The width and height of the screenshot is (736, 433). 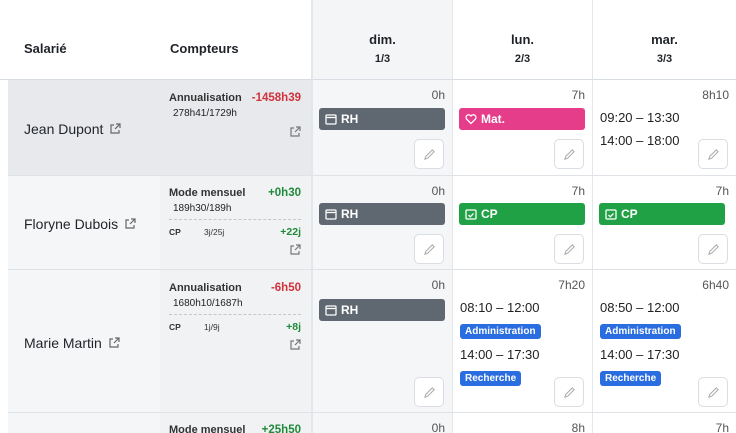 I want to click on employee-name: Jean Dupont, so click(x=64, y=129).